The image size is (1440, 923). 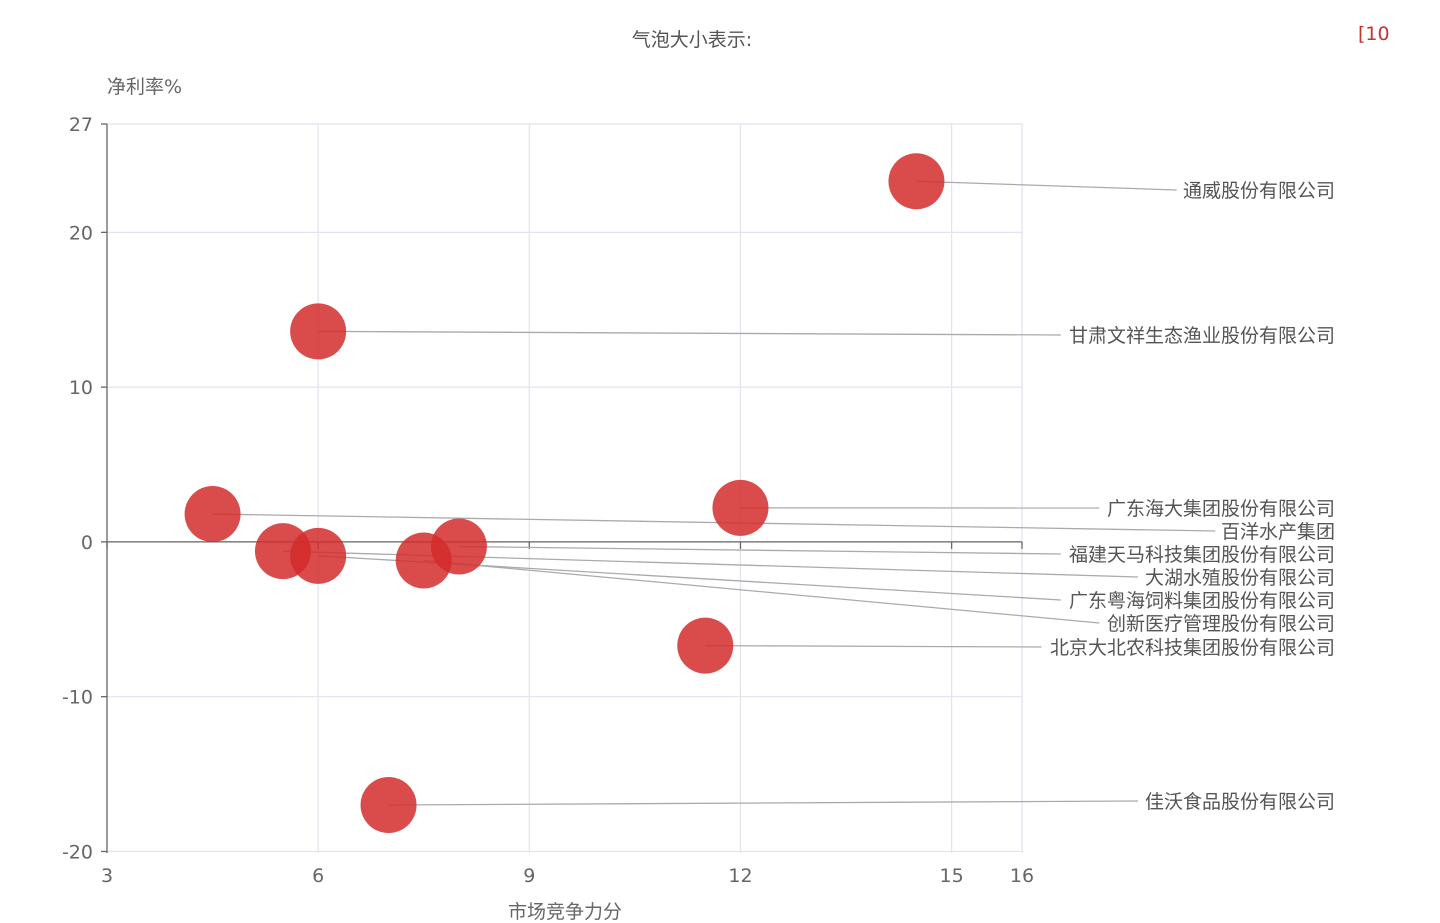 What do you see at coordinates (1022, 876) in the screenshot?
I see `x-tick-label: 16` at bounding box center [1022, 876].